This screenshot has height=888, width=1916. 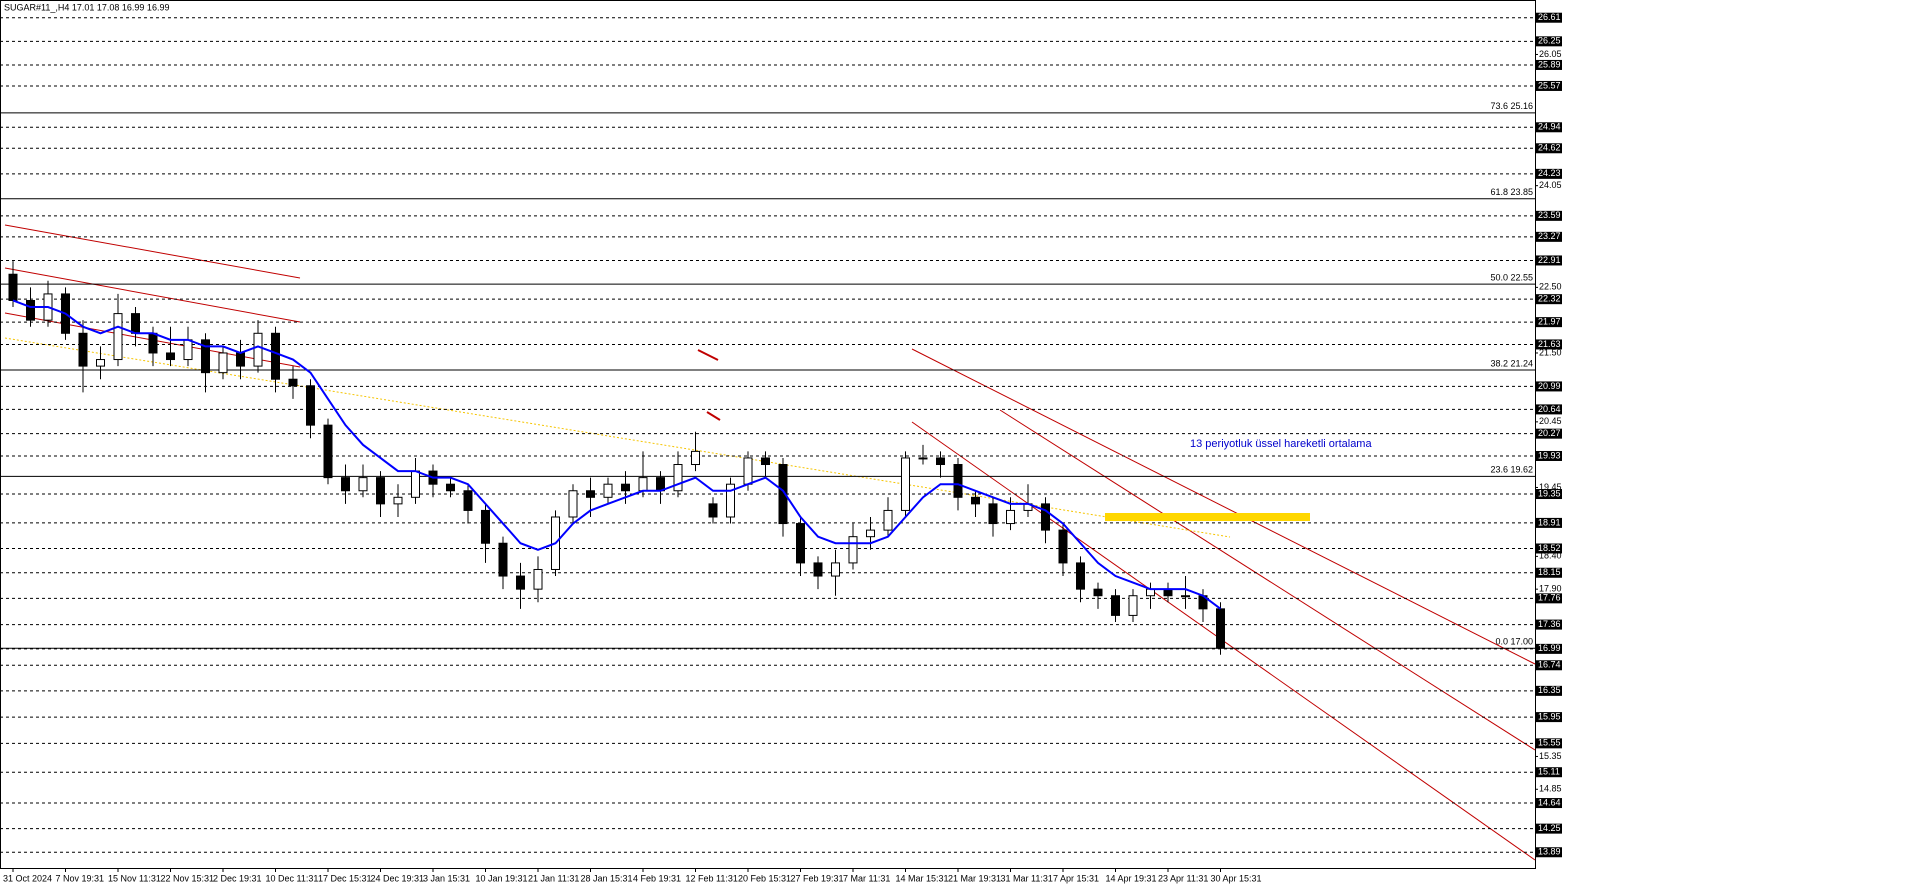 I want to click on y-tick-label: 21.50, so click(x=1550, y=352).